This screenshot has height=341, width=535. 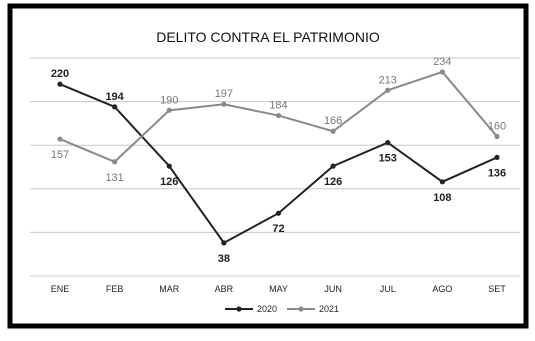 I want to click on x-tick-label: FEB, so click(x=115, y=289).